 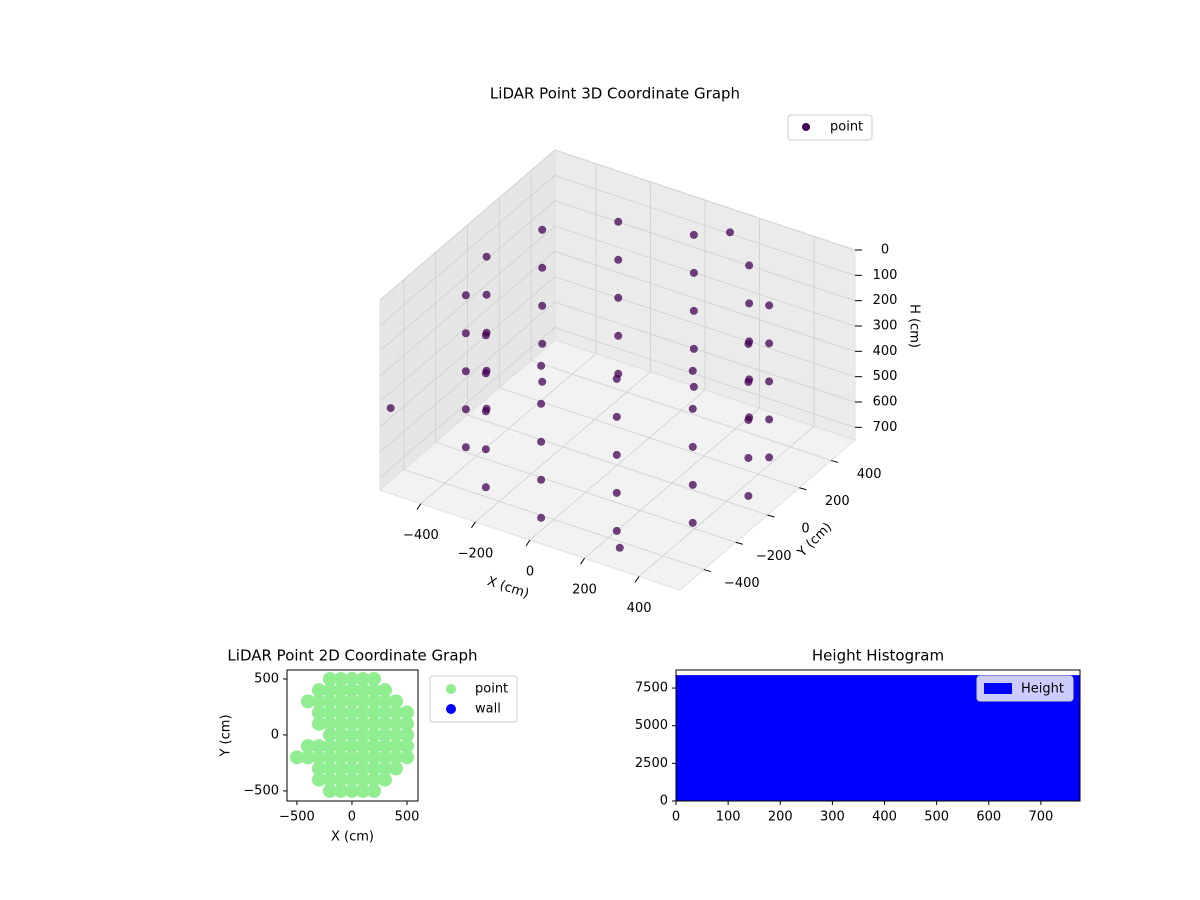 What do you see at coordinates (885, 402) in the screenshot?
I see `z-tick-label: 600` at bounding box center [885, 402].